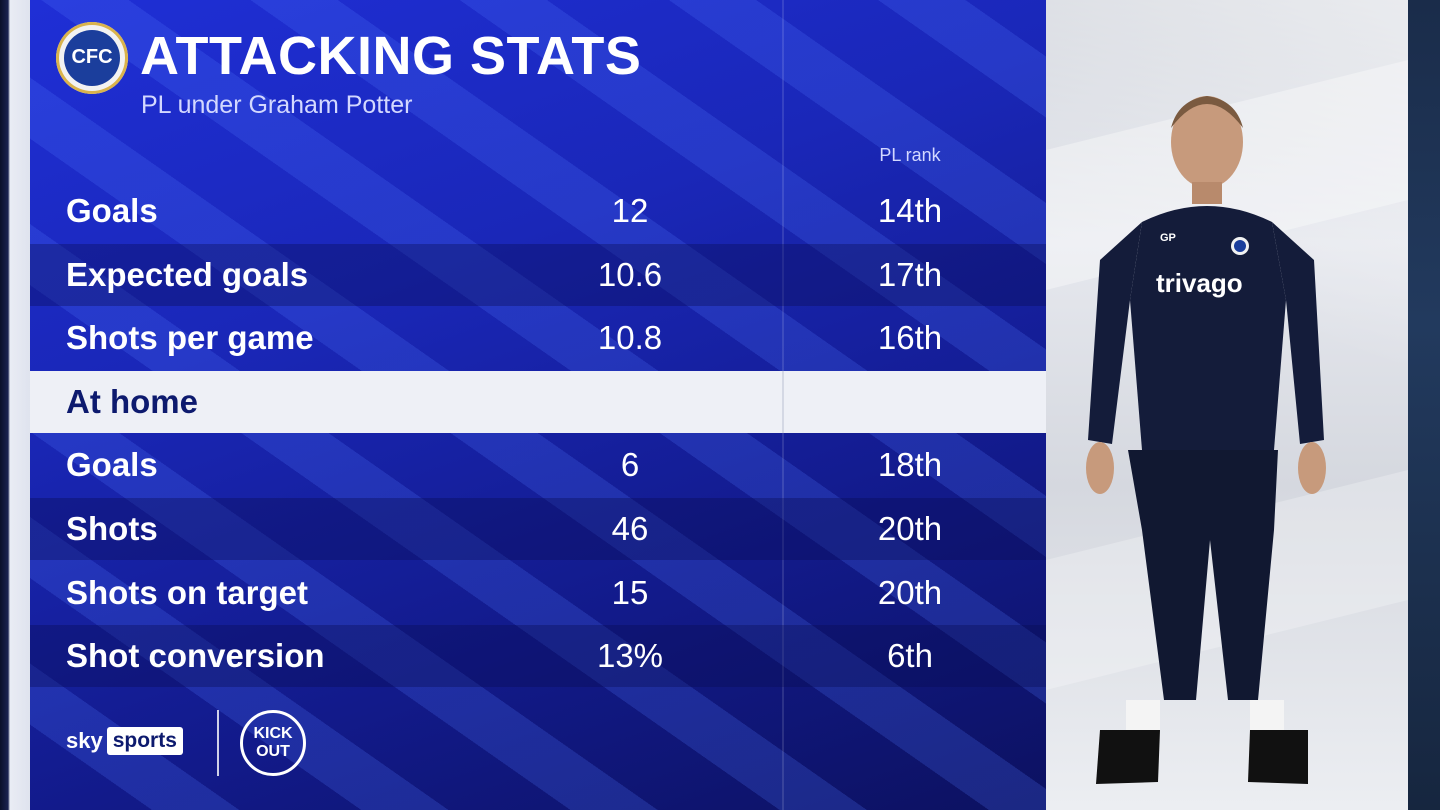 This screenshot has height=810, width=1440. Describe the element at coordinates (783, 402) in the screenshot. I see `section-divider` at that location.